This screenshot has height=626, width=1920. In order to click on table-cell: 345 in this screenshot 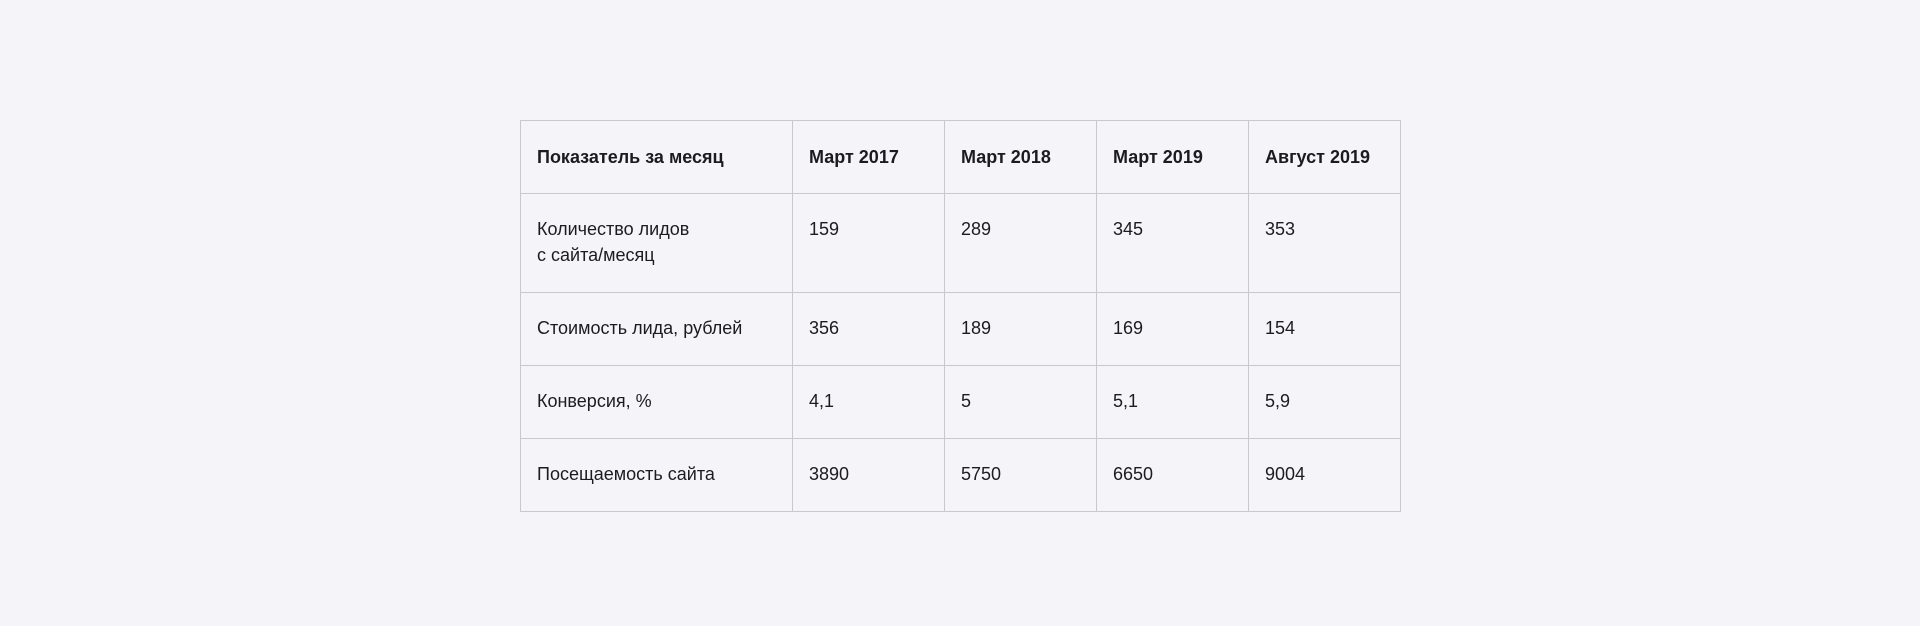, I will do `click(1172, 243)`.